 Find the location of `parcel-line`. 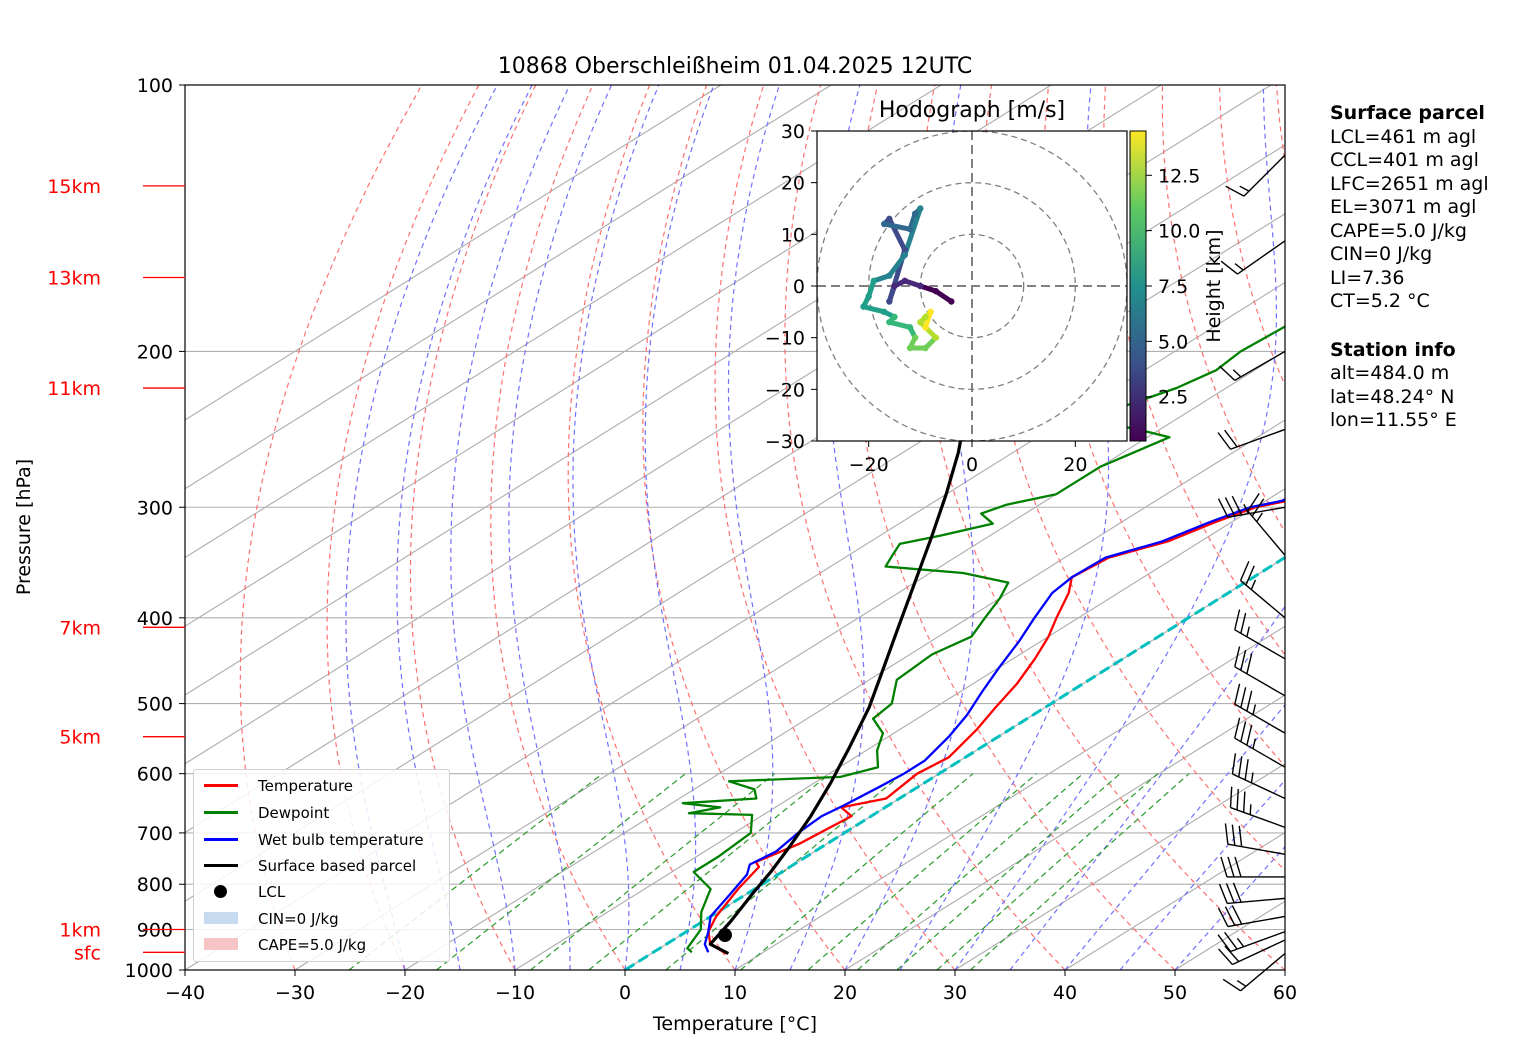

parcel-line is located at coordinates (838, 652).